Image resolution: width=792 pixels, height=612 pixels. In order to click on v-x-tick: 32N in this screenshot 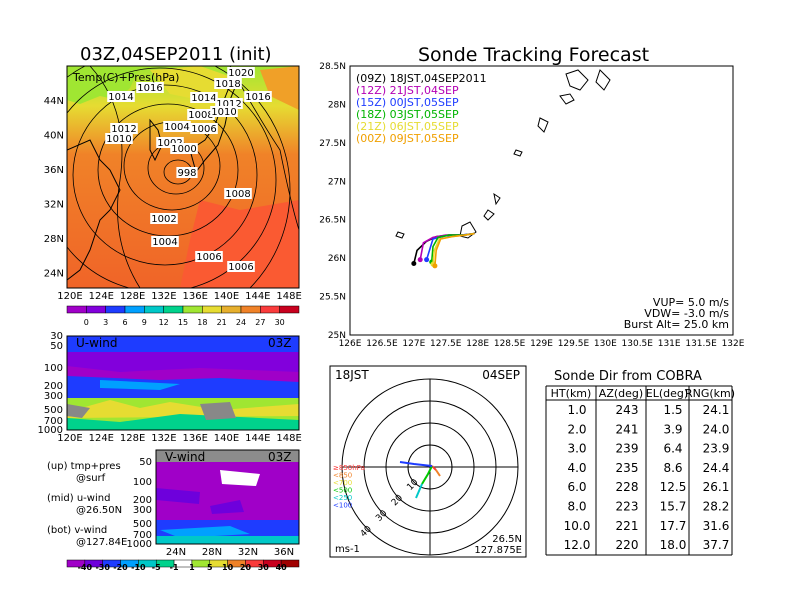, I will do `click(248, 552)`.